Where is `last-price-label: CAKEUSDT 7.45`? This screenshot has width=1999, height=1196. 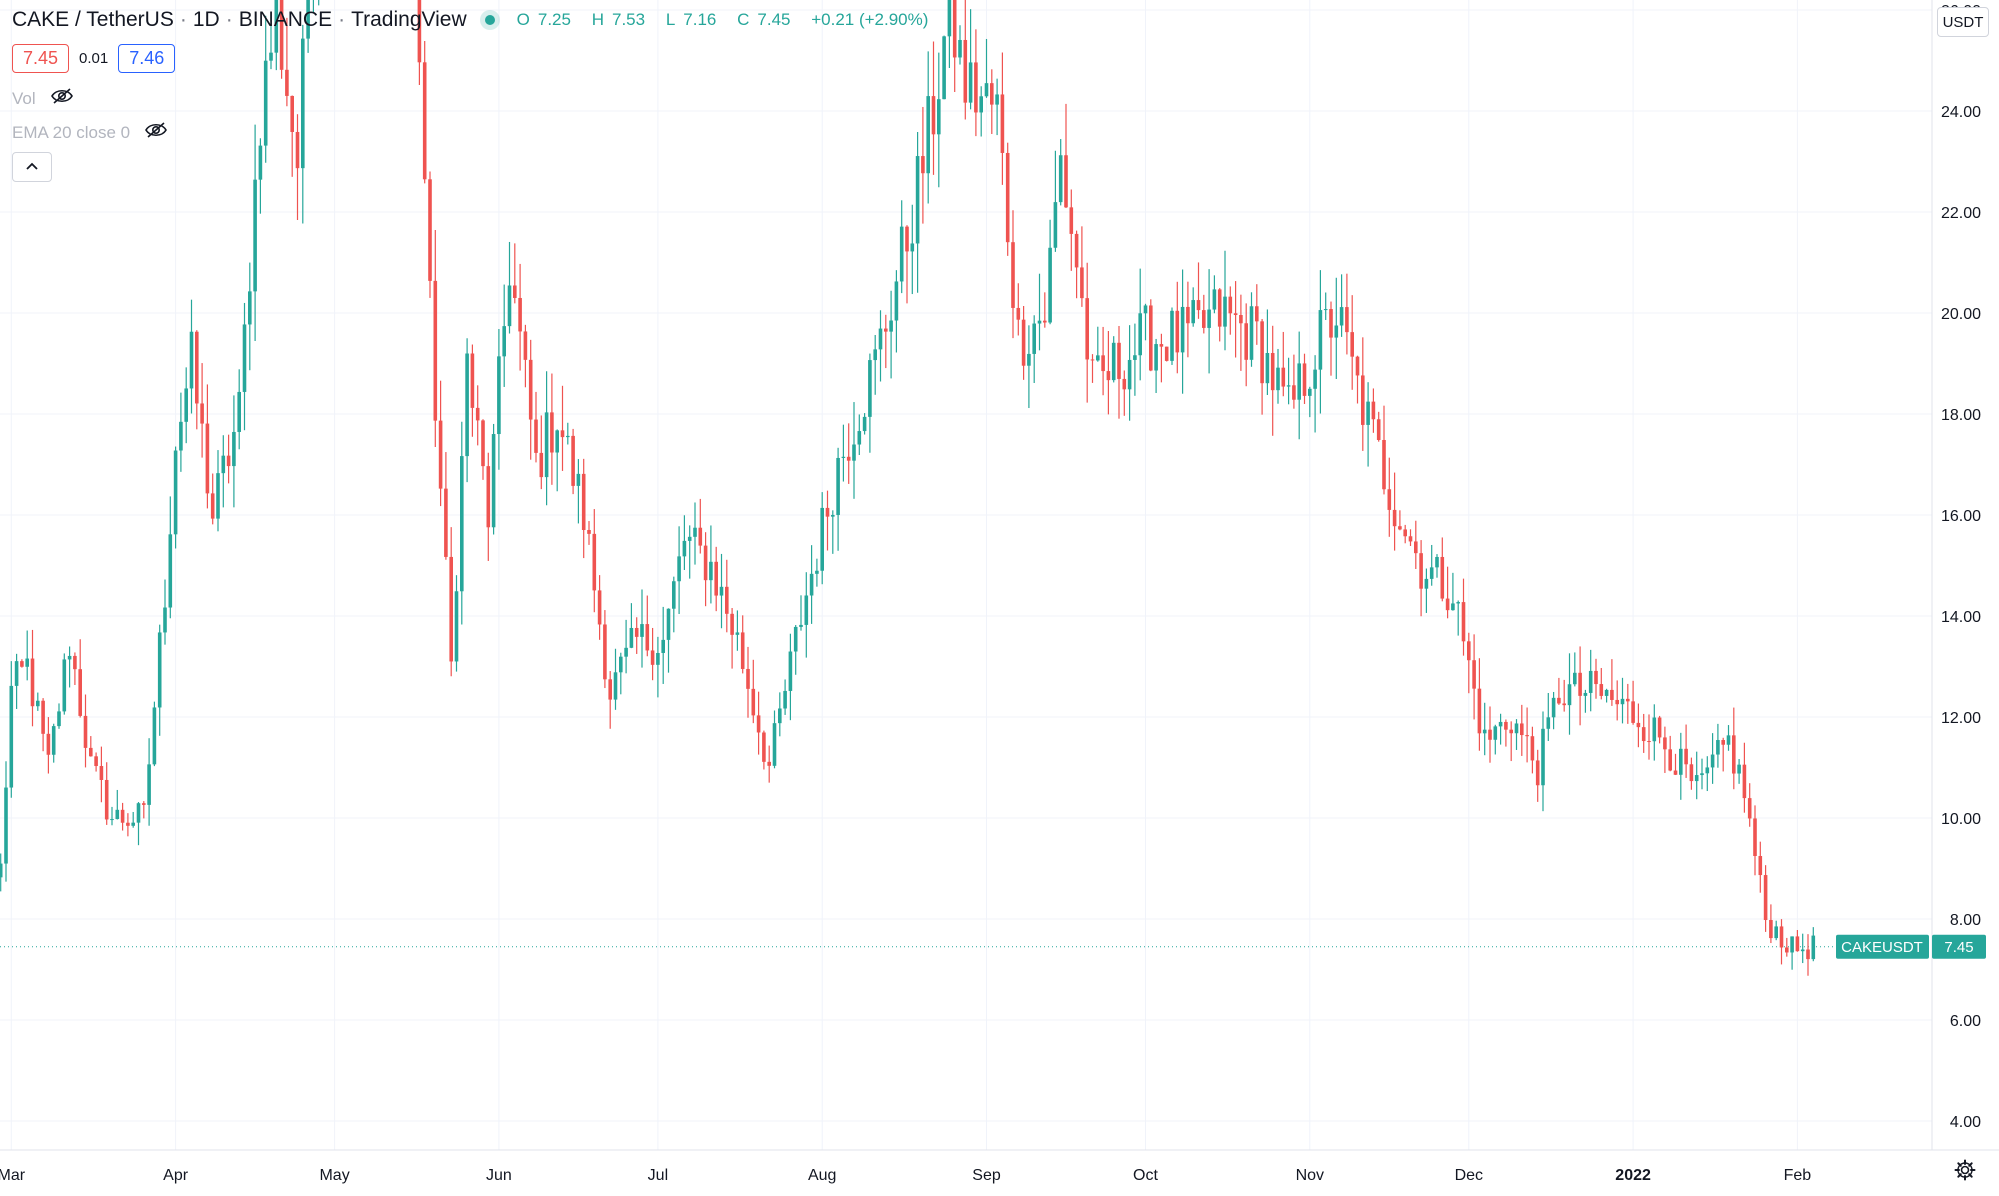
last-price-label: CAKEUSDT 7.45 is located at coordinates (1911, 946).